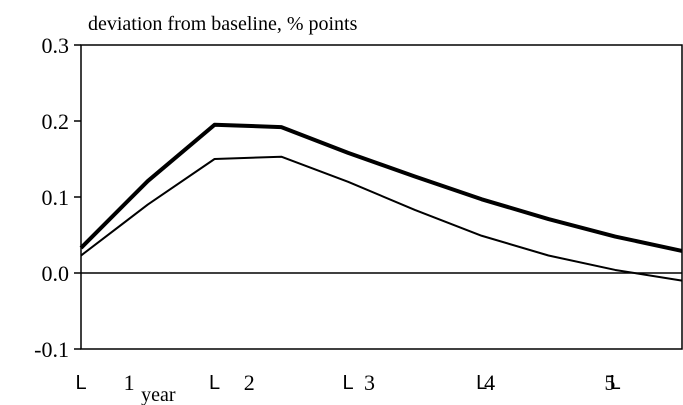 The height and width of the screenshot is (405, 683). I want to click on y-tick-label: -0.1, so click(51, 349).